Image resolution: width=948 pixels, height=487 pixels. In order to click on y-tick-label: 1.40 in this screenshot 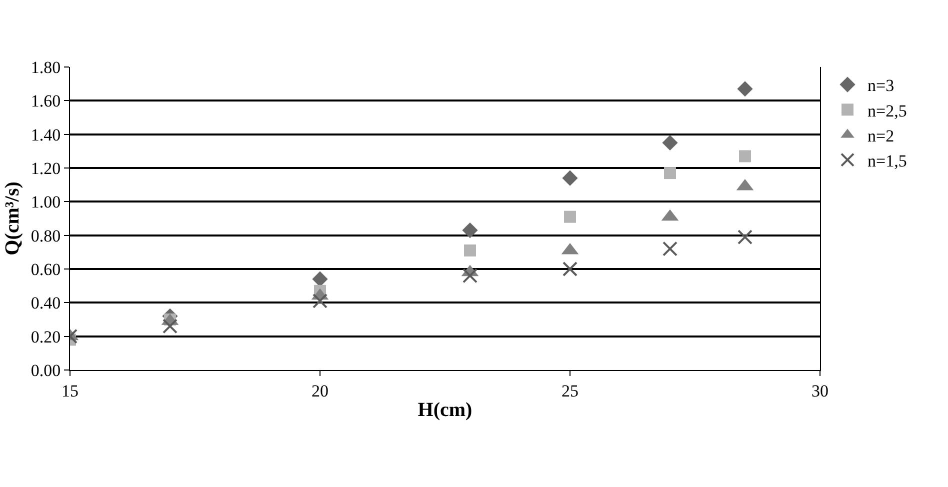, I will do `click(45, 134)`.